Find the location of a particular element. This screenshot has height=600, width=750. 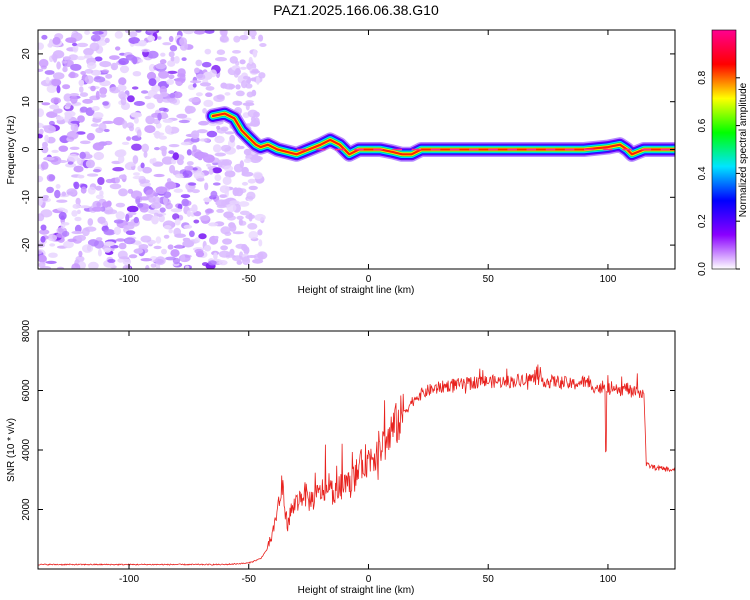

snr-x-axis-label: Height of straight line (km) is located at coordinates (356, 590).